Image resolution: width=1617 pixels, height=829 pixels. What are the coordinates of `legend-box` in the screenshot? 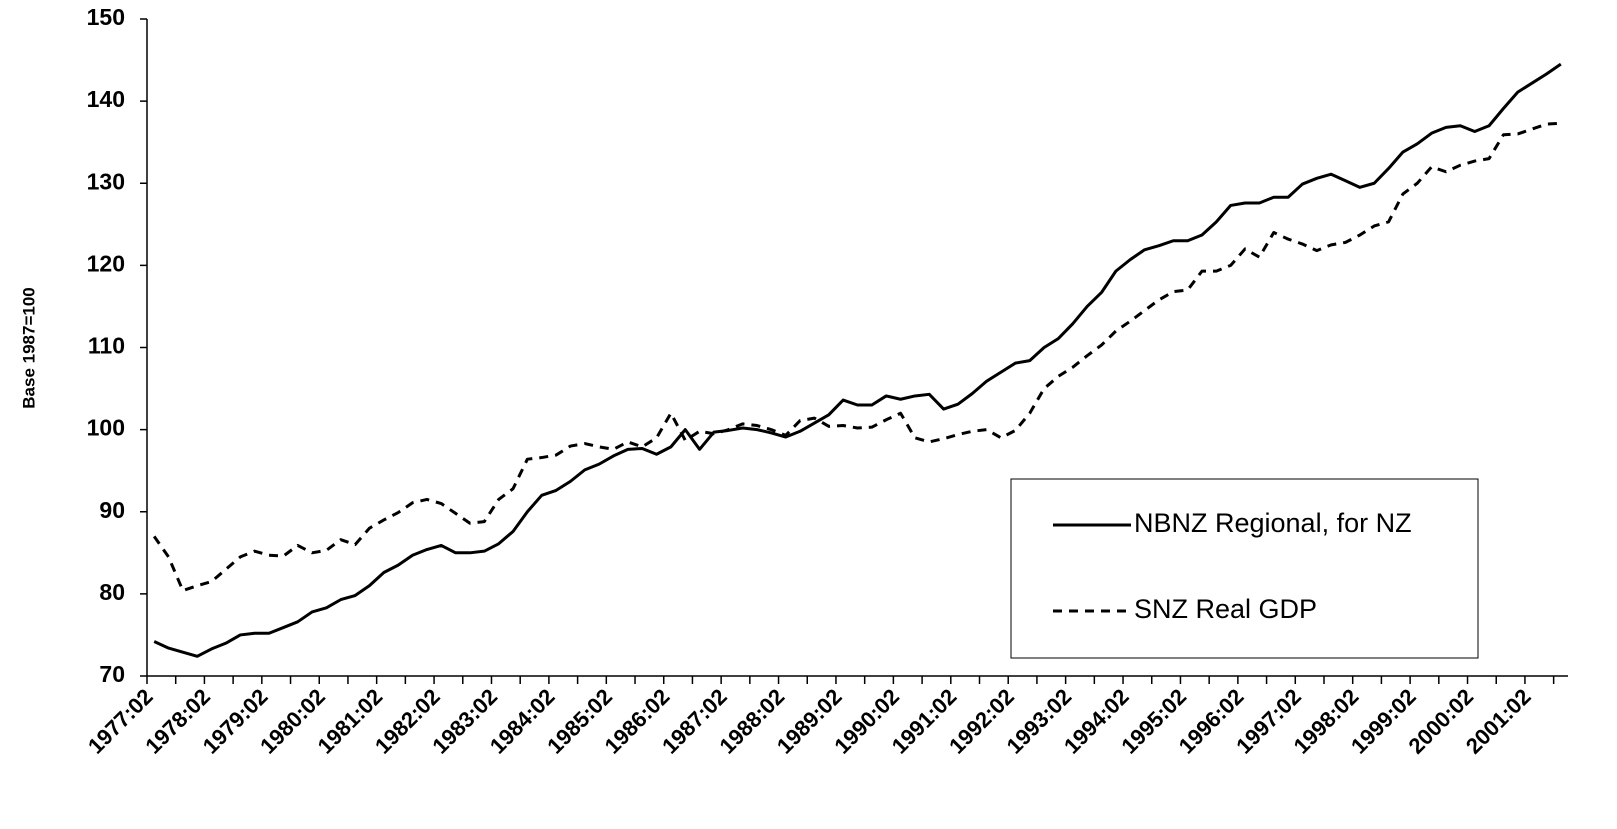 It's located at (1244, 568).